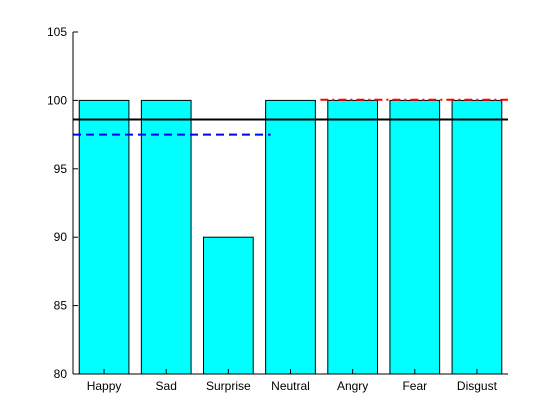 This screenshot has height=420, width=560. What do you see at coordinates (61, 237) in the screenshot?
I see `y-tick-label: 90` at bounding box center [61, 237].